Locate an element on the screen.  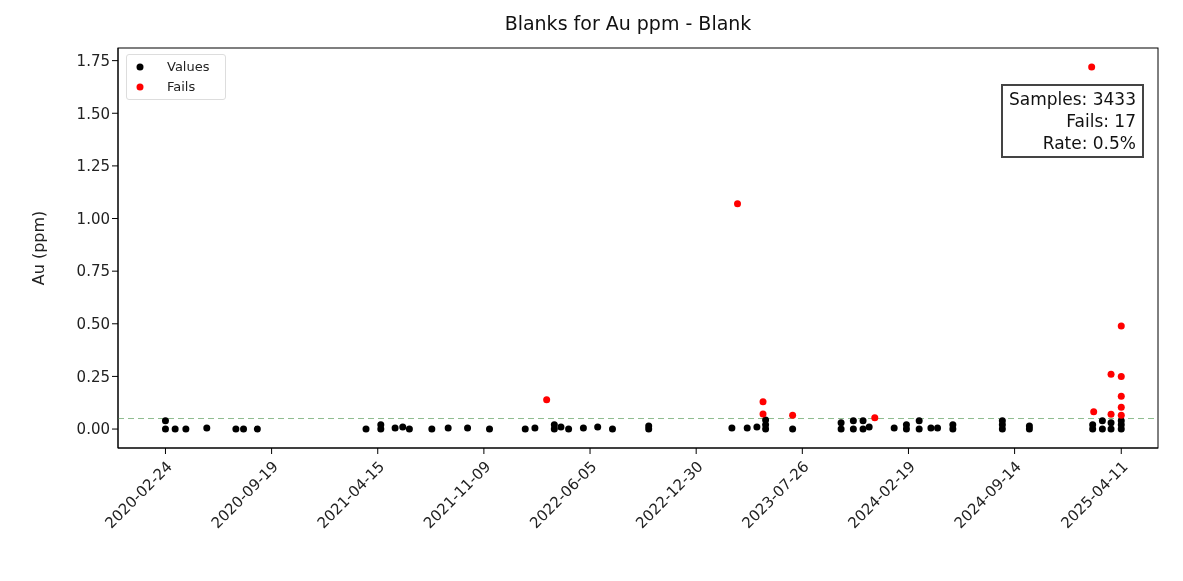
y-tick-label: 1.00 is located at coordinates (93, 218).